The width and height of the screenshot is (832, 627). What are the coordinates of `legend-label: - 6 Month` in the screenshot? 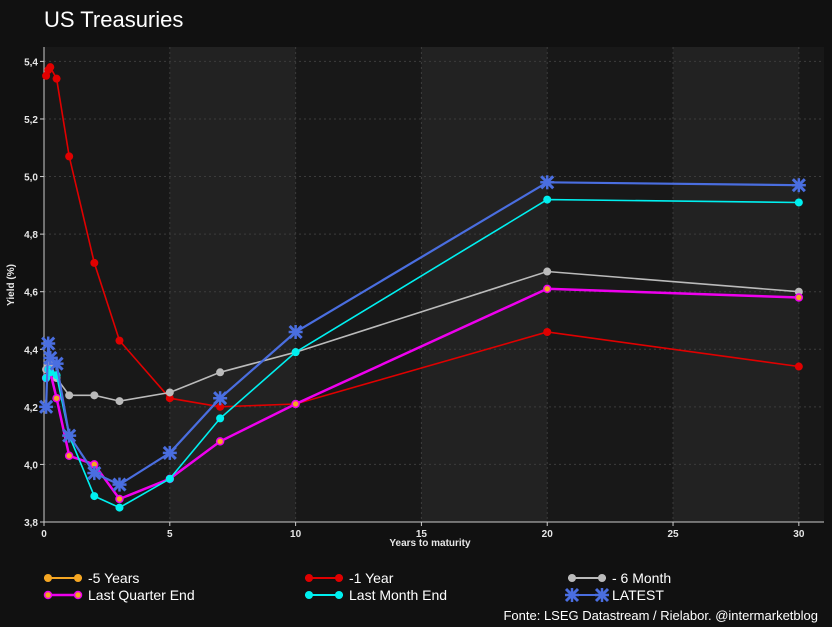 It's located at (641, 578).